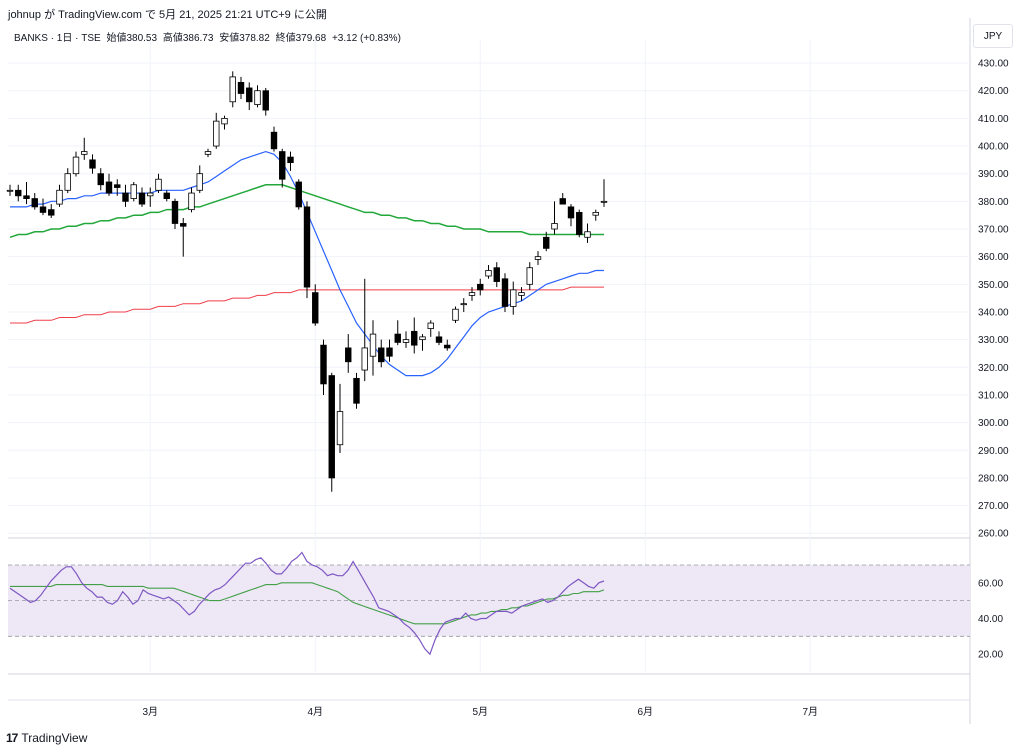  What do you see at coordinates (990, 619) in the screenshot?
I see `rsi-tick-label: 40.00` at bounding box center [990, 619].